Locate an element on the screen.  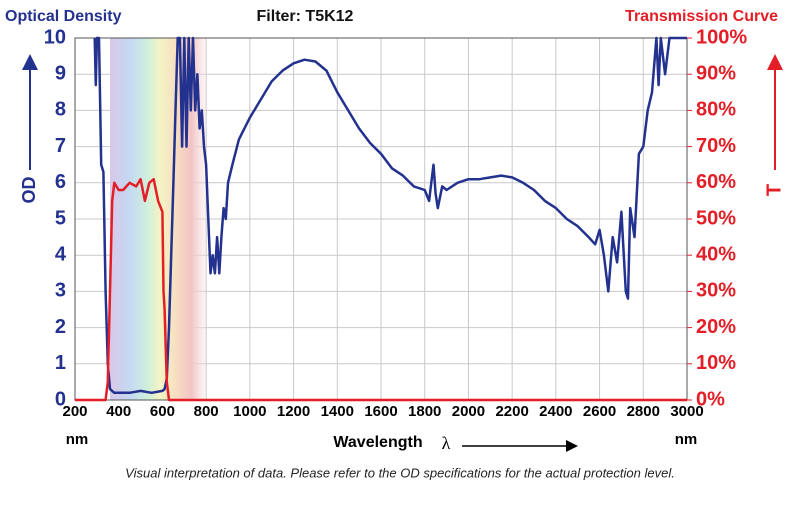
x-tick-label: 3000 is located at coordinates (686, 411).